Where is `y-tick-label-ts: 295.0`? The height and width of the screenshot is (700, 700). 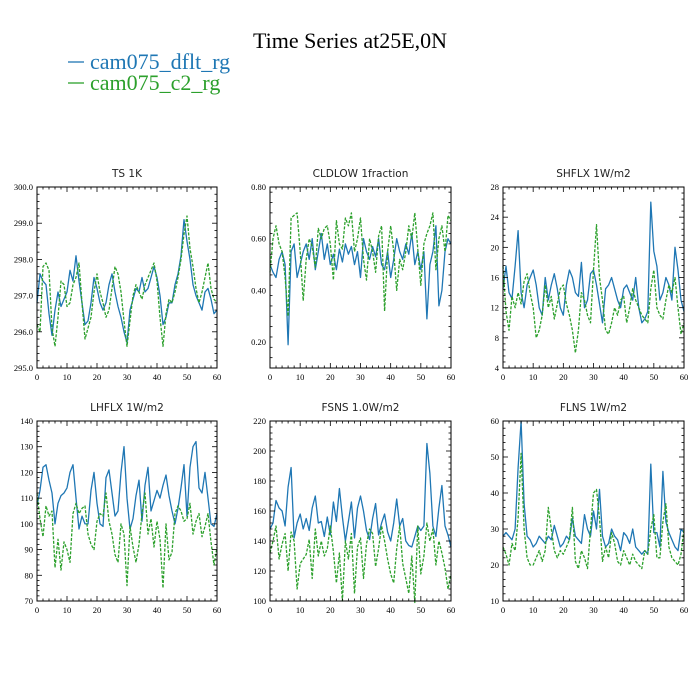
y-tick-label-ts: 295.0 is located at coordinates (23, 368).